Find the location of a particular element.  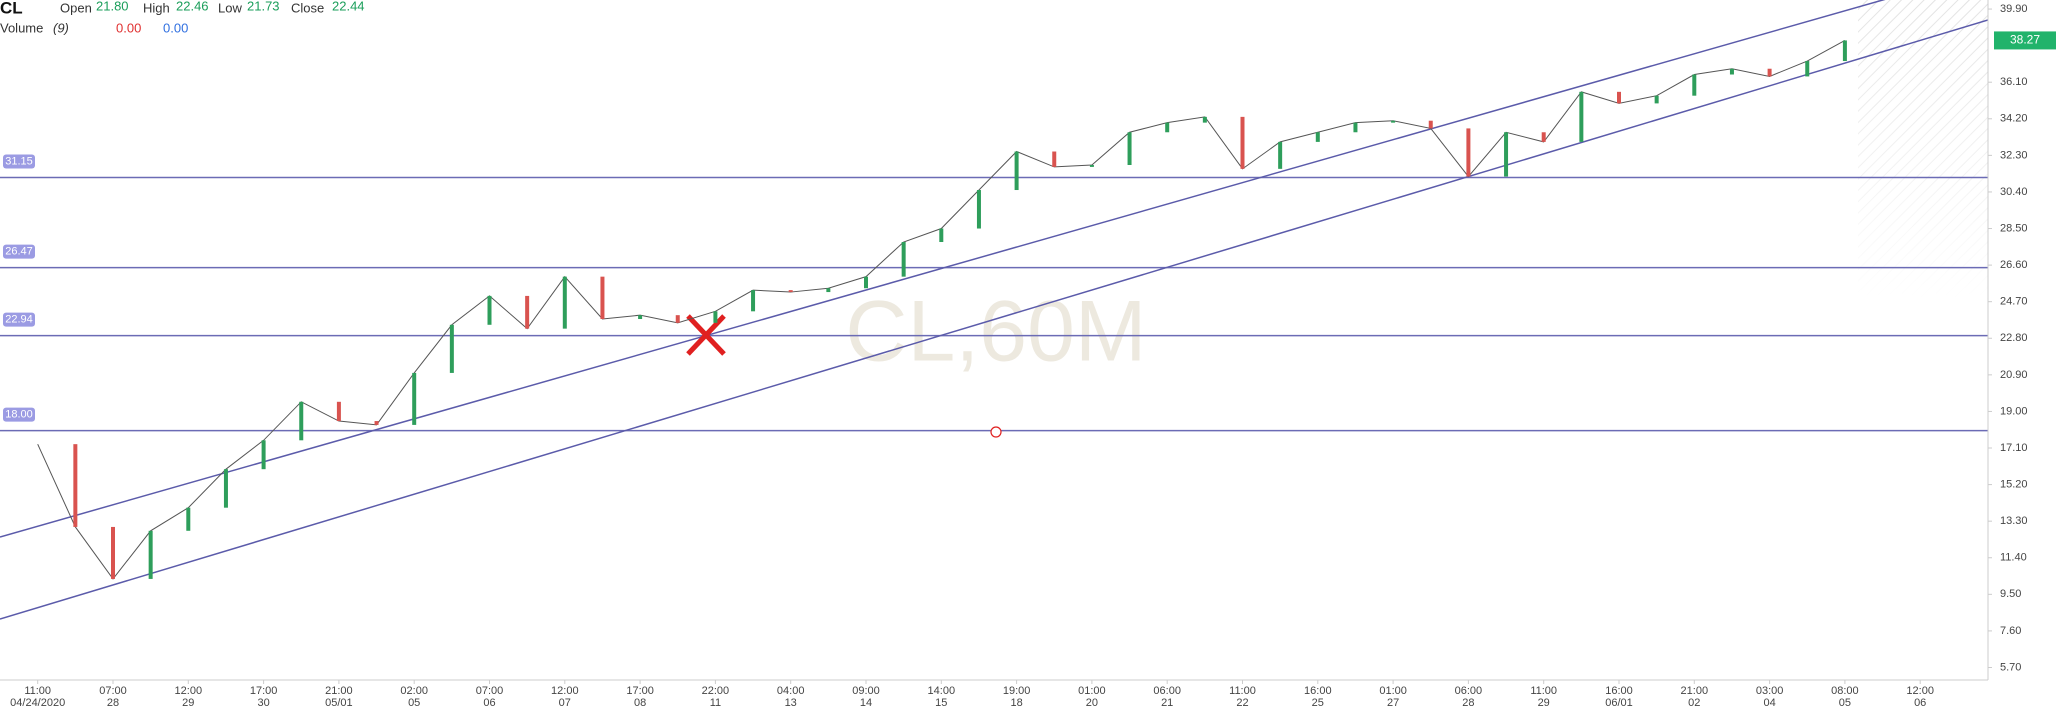

y-tick-label: 15.20 is located at coordinates (2014, 484).